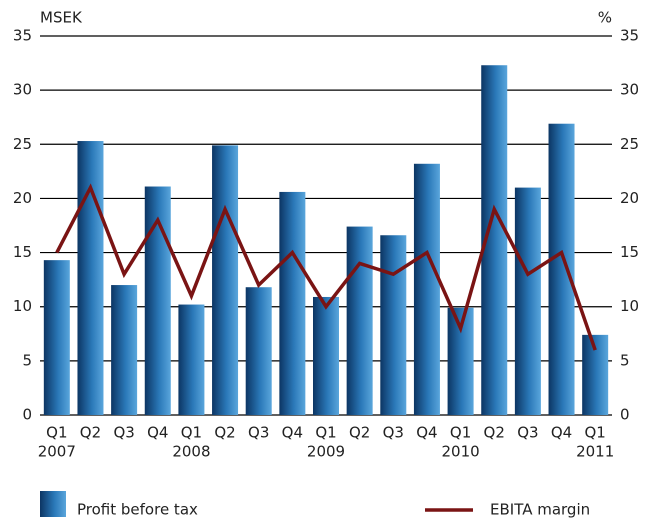 Image resolution: width=647 pixels, height=519 pixels. Describe the element at coordinates (629, 252) in the screenshot. I see `y2-tick-label: 15` at that location.